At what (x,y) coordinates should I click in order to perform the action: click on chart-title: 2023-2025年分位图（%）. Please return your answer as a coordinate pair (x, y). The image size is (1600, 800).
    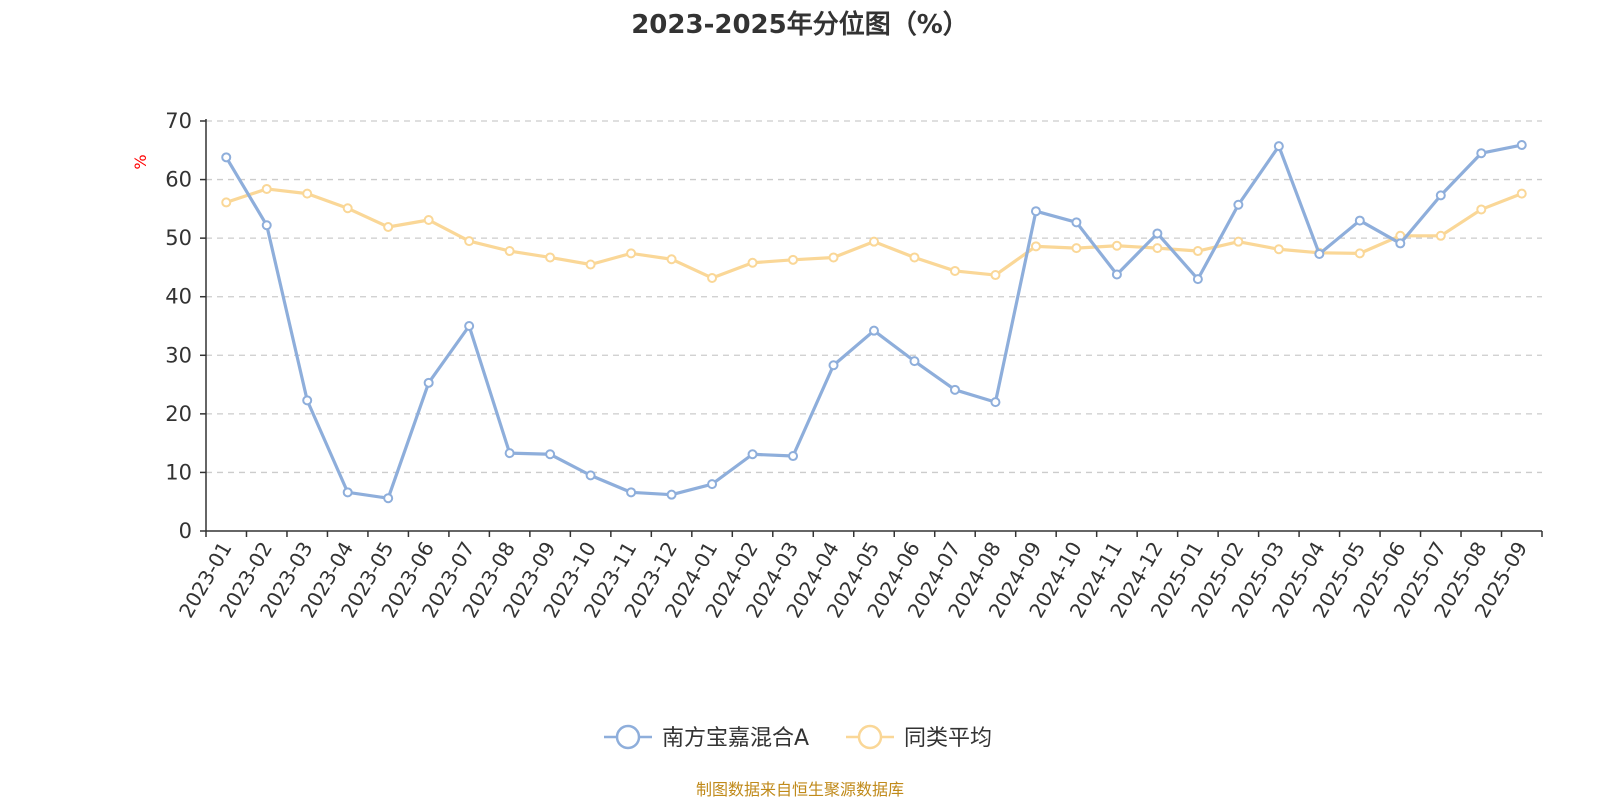
    Looking at the image, I should click on (800, 24).